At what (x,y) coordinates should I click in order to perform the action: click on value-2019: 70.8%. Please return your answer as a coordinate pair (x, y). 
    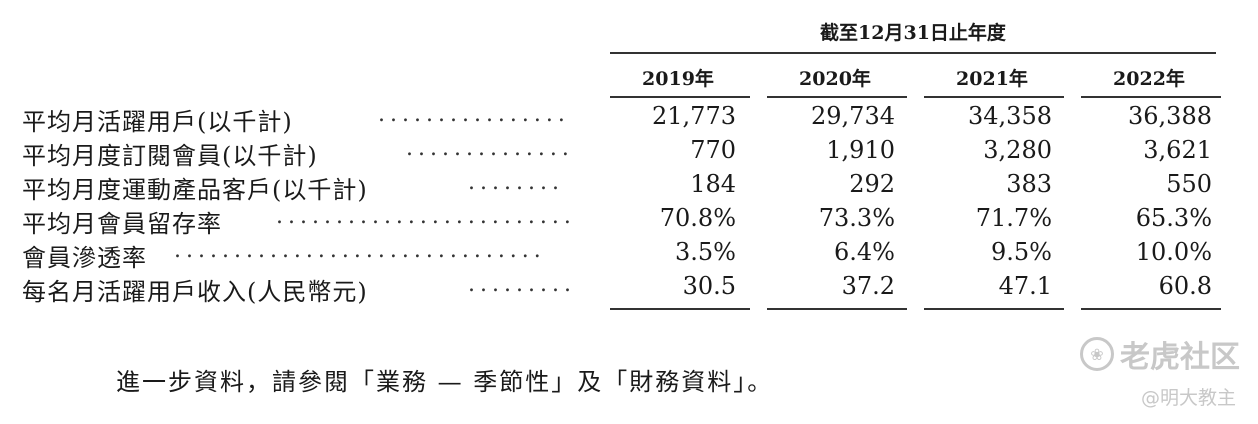
    Looking at the image, I should click on (697, 218).